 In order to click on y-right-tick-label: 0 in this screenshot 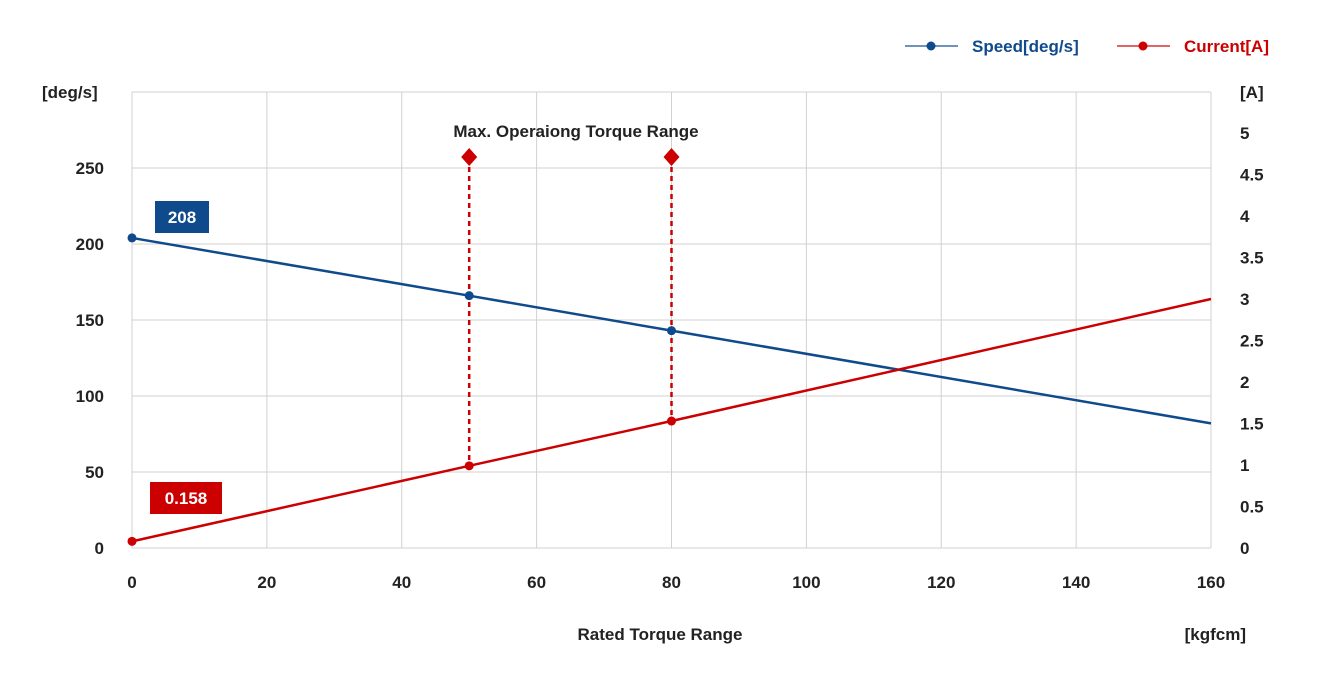, I will do `click(1244, 548)`.